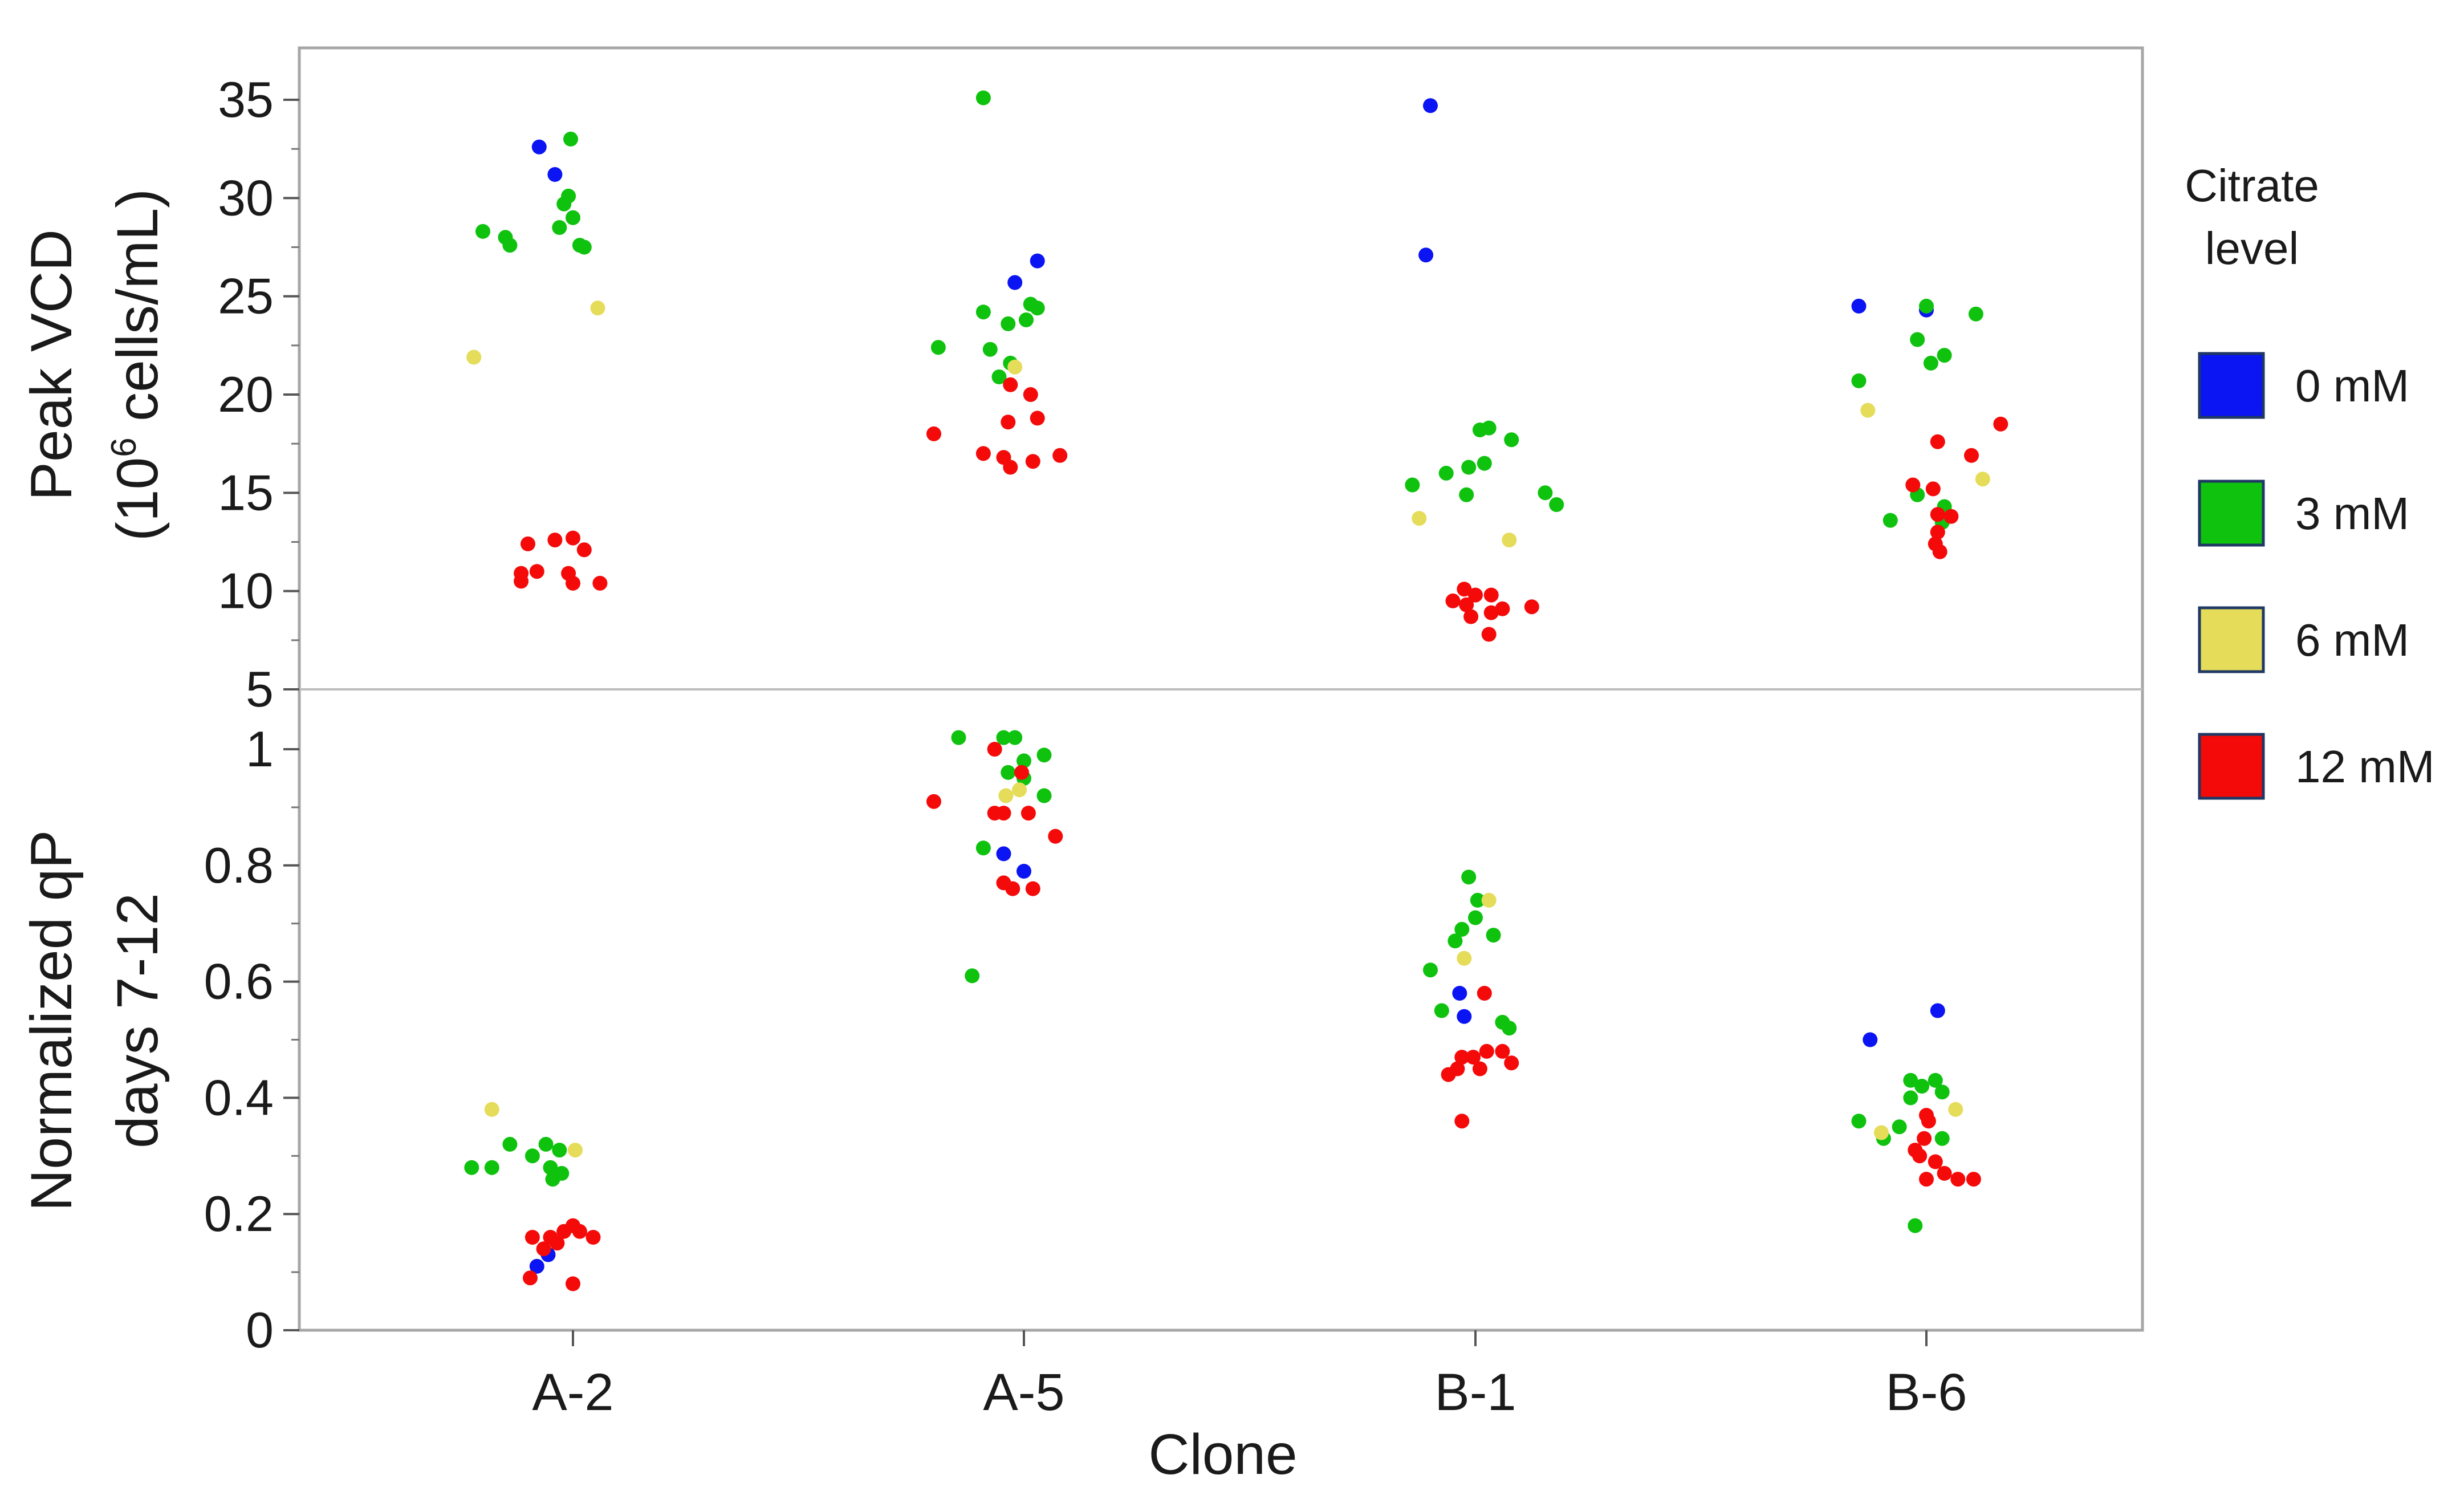 This screenshot has width=2464, height=1495. Describe the element at coordinates (260, 749) in the screenshot. I see `bottom-y-tick-label: 1` at that location.